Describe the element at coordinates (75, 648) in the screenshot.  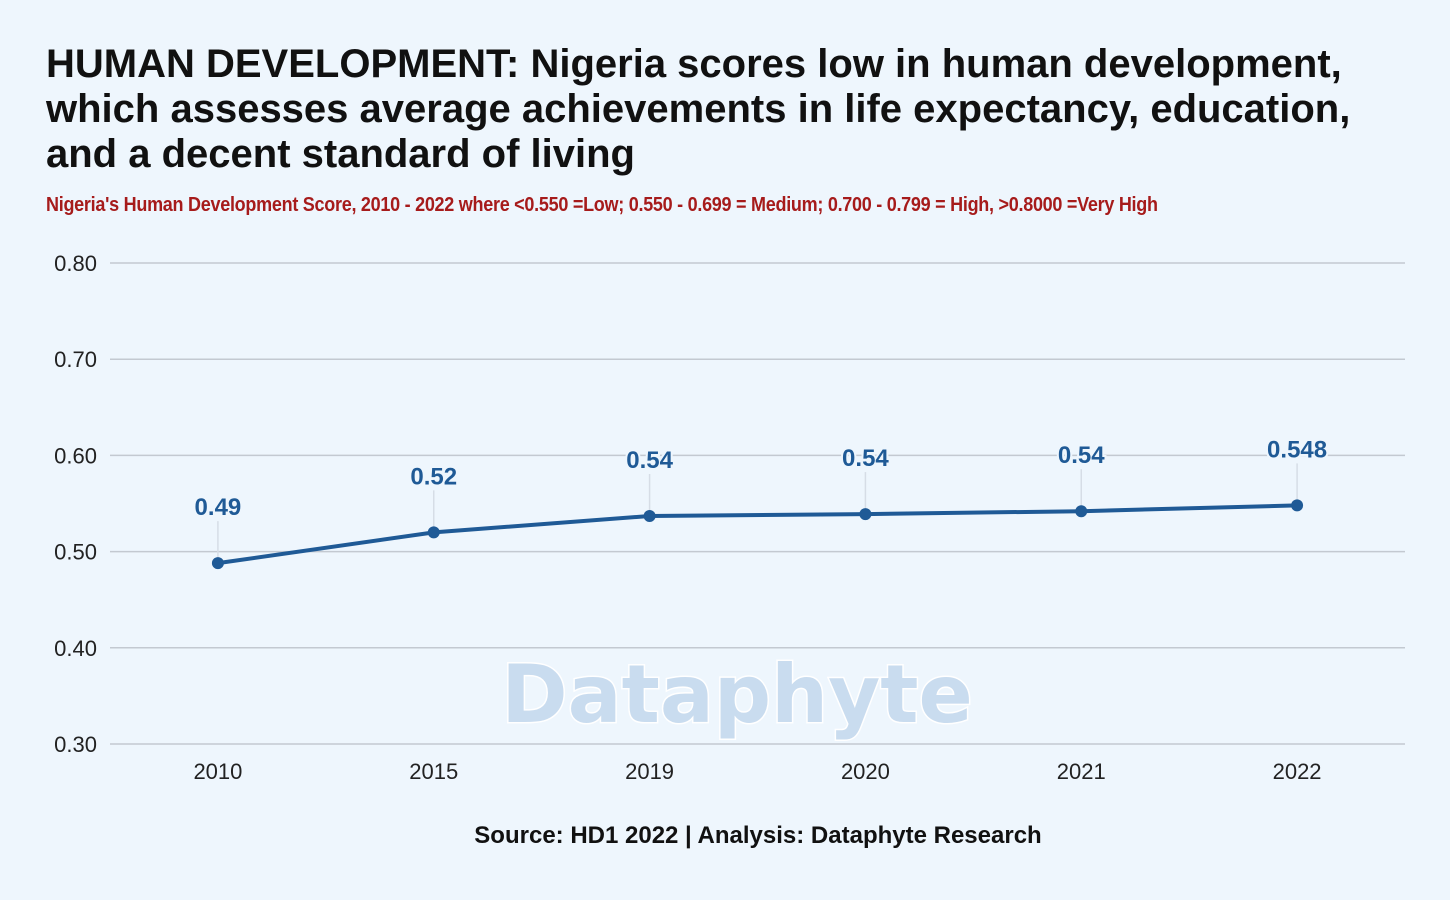
I see `y-tick-label: 0.40` at that location.